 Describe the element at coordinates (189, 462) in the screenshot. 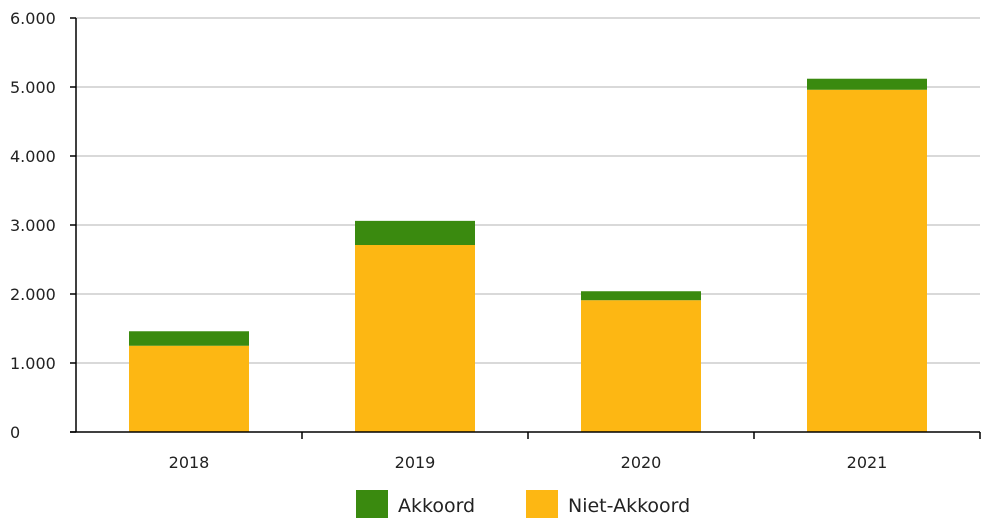

I see `x-tick-label: 2018` at that location.